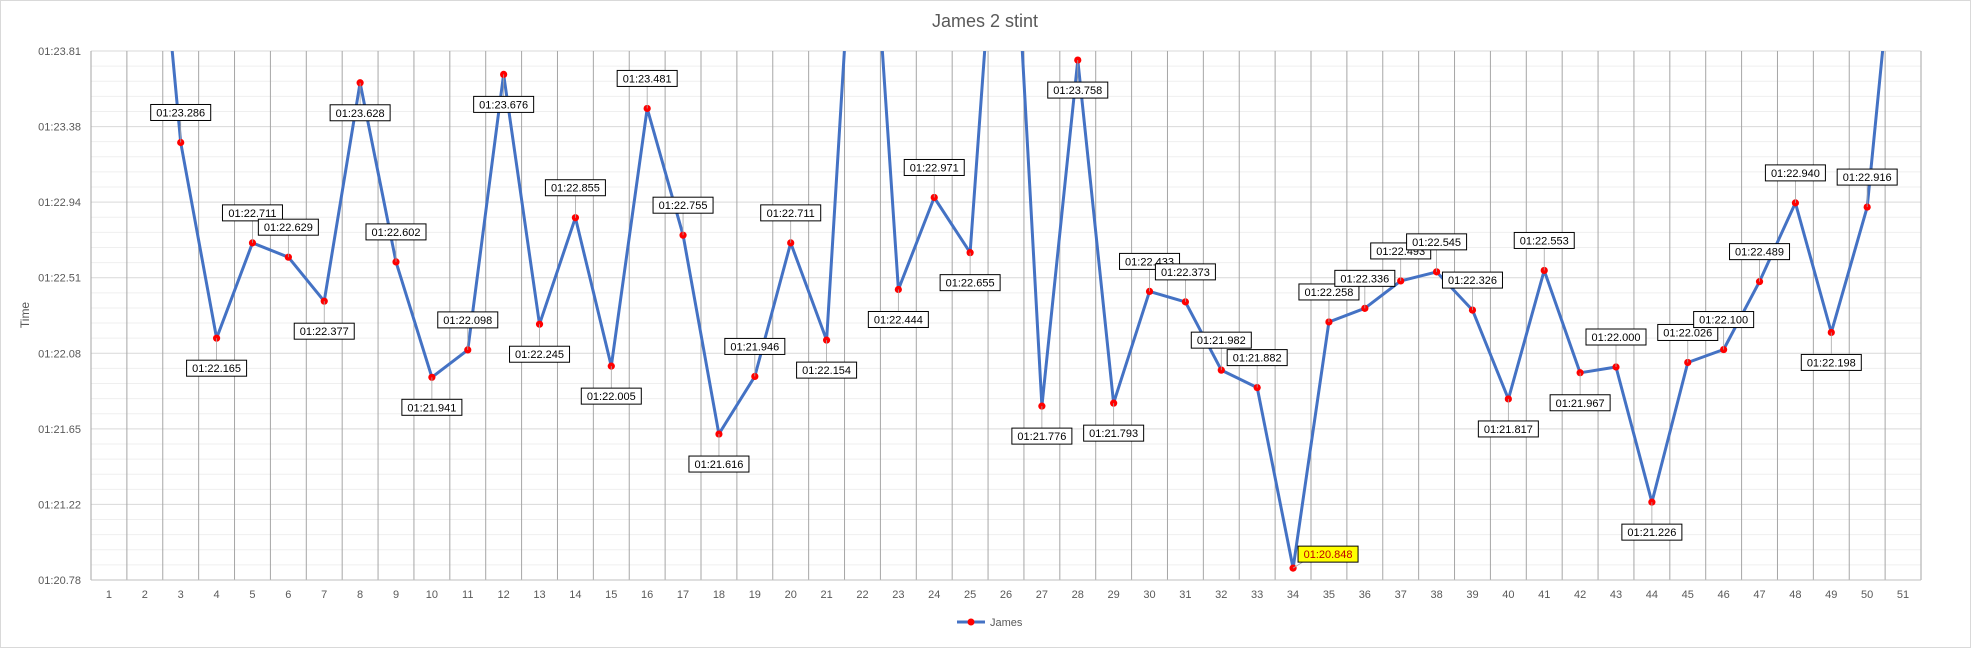  I want to click on y-tick-label: 01:22.51, so click(59, 279).